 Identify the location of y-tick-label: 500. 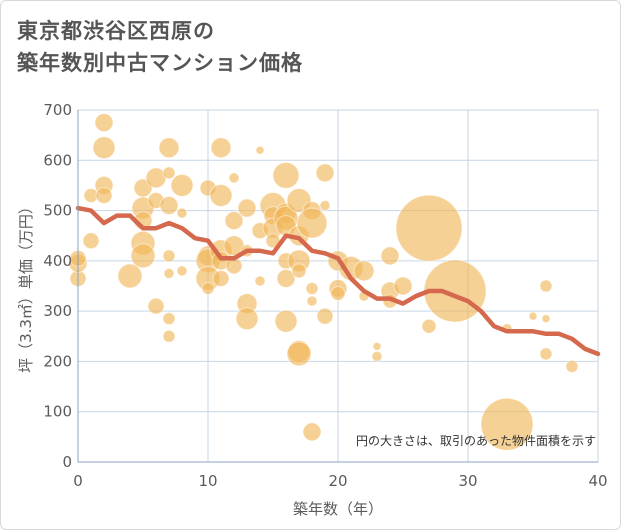
(57, 211).